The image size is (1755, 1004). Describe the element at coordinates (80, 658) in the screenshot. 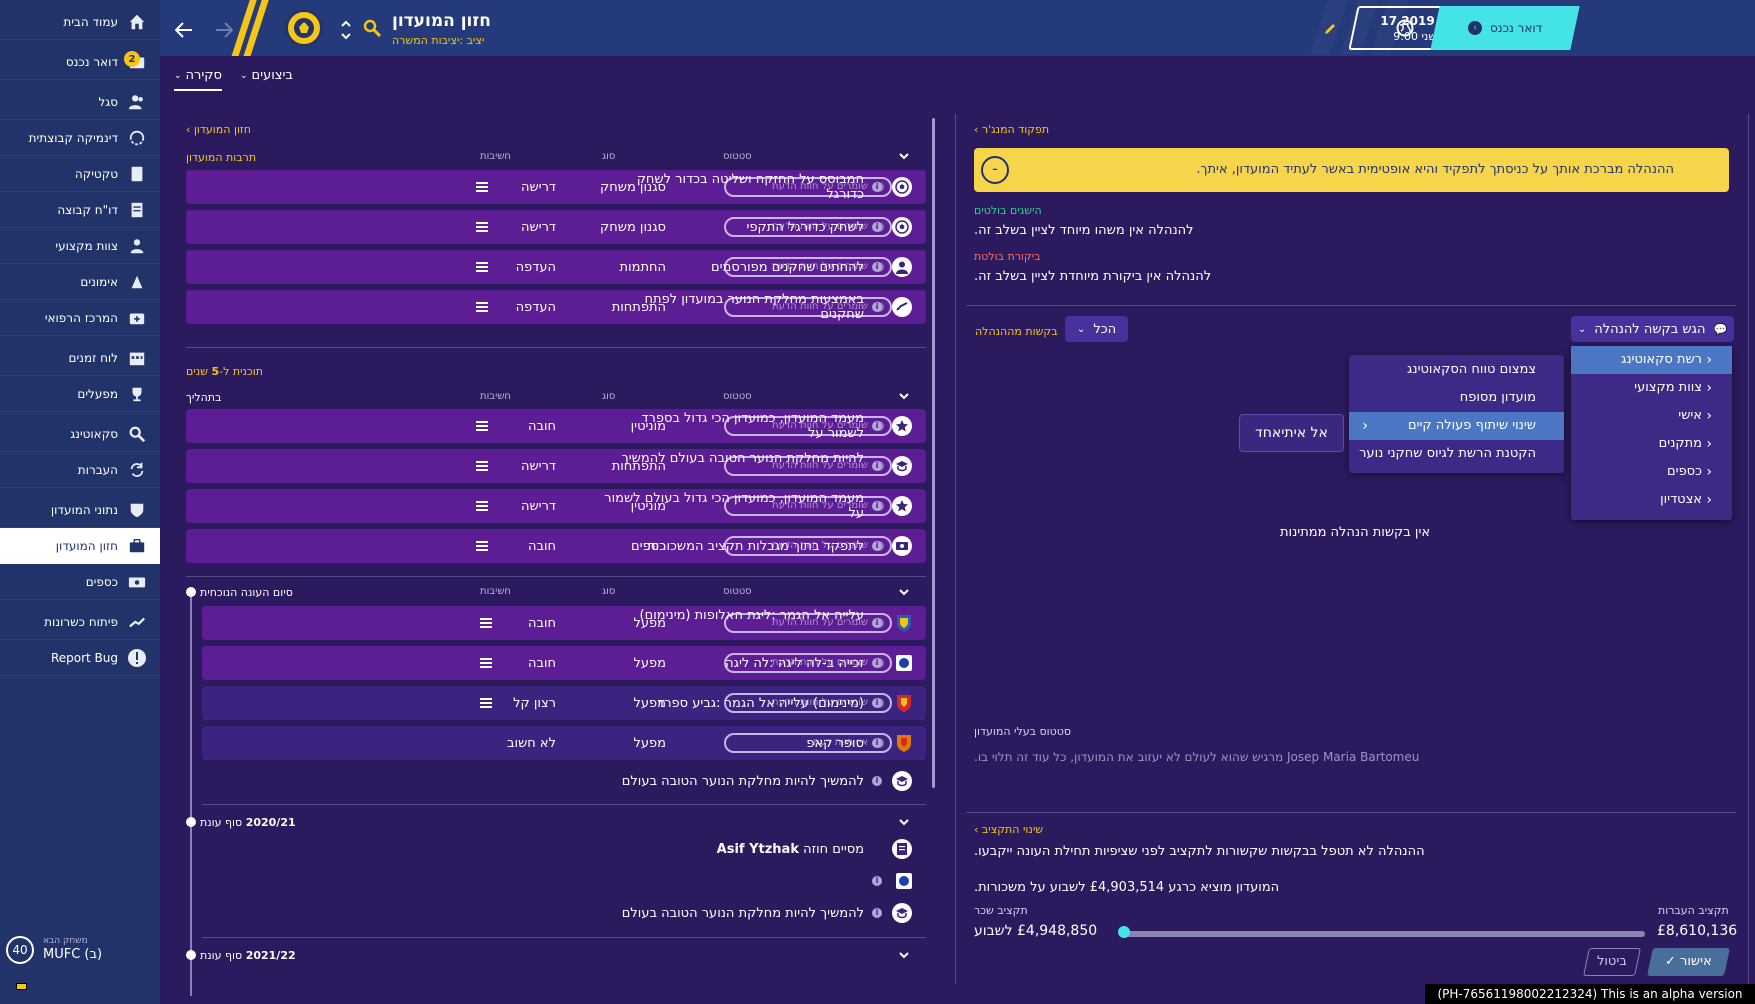

I see `sidebar-item-report-bug: Report Bug` at that location.